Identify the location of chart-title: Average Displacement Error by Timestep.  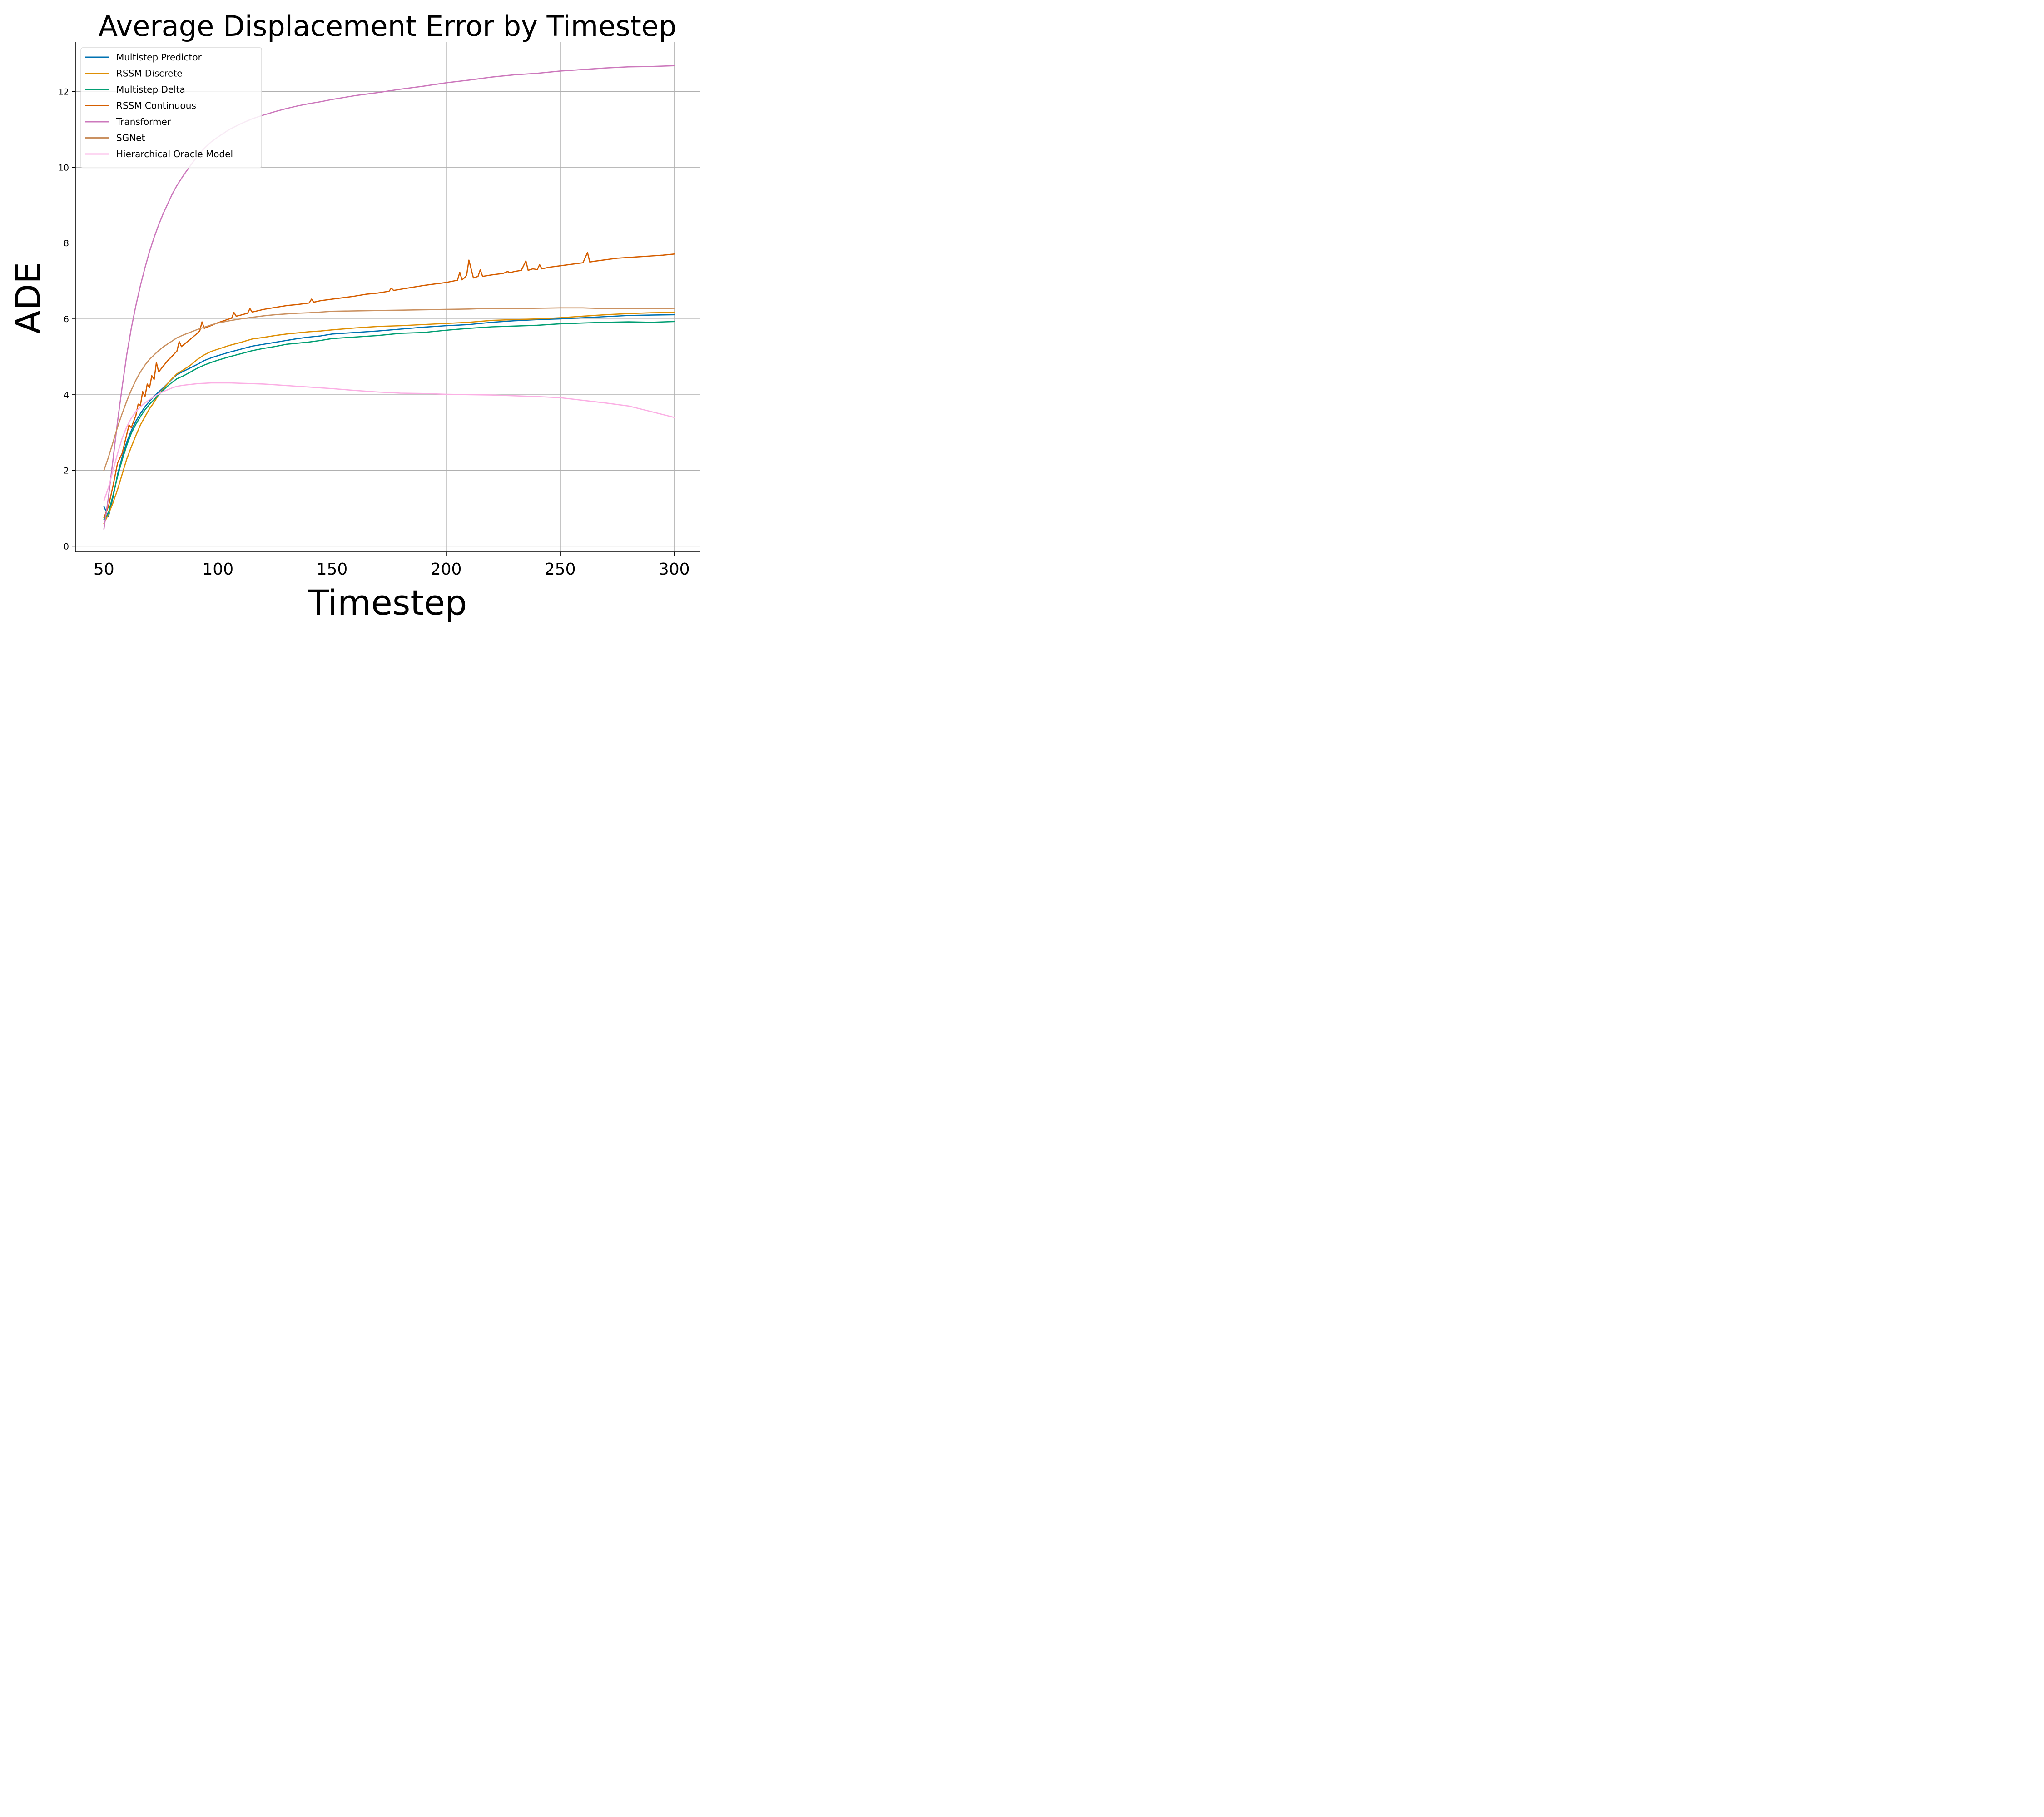
(388, 26).